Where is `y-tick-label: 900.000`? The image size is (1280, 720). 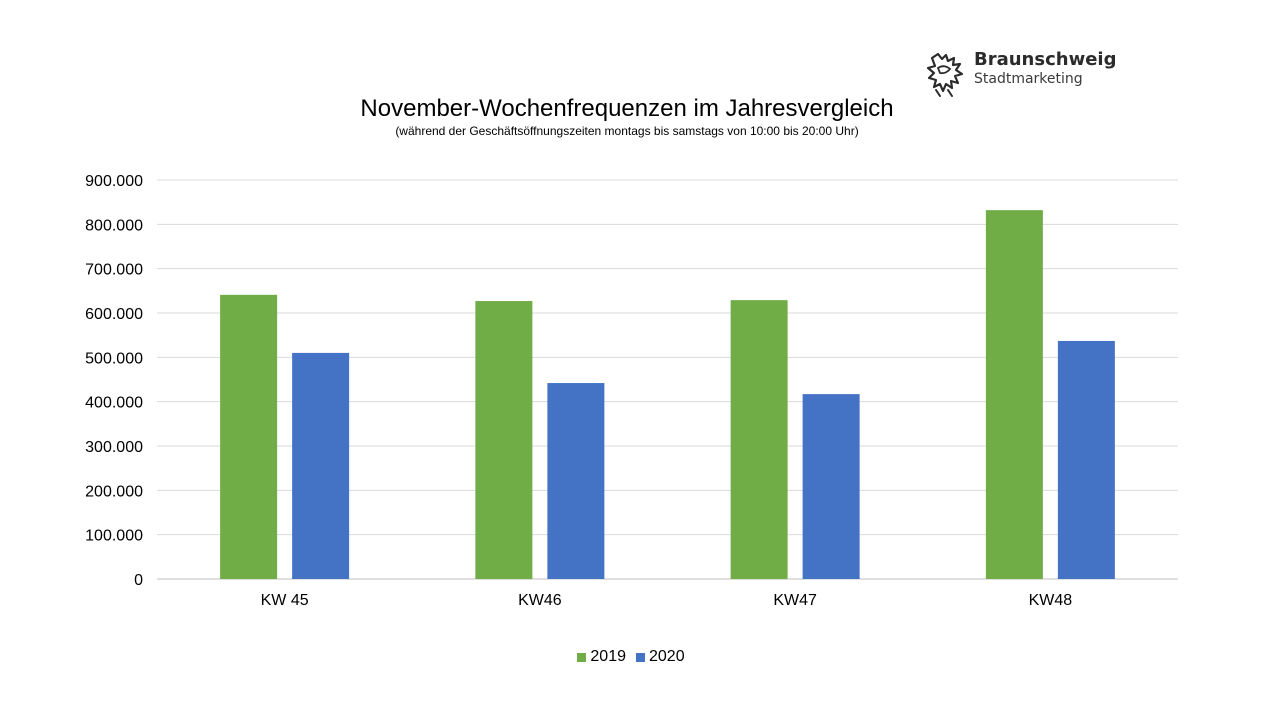 y-tick-label: 900.000 is located at coordinates (114, 181).